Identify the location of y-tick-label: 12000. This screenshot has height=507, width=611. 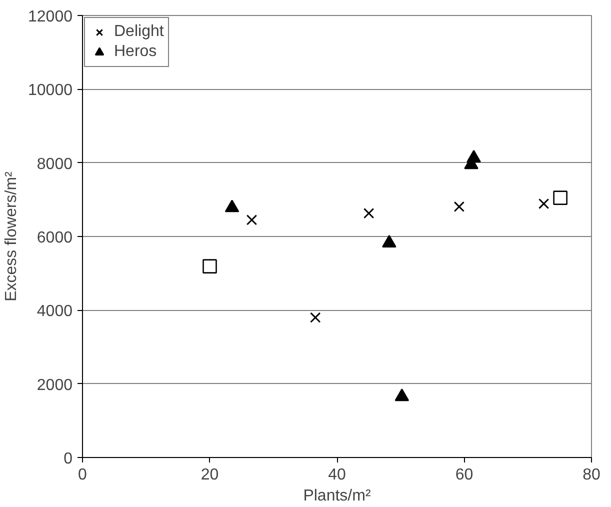
(50, 17).